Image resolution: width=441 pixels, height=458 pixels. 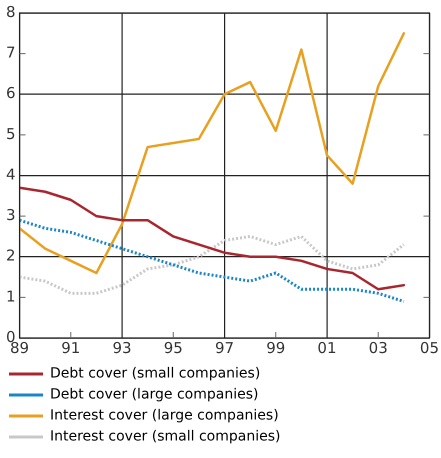 What do you see at coordinates (430, 347) in the screenshot?
I see `x-tick-label: 05` at bounding box center [430, 347].